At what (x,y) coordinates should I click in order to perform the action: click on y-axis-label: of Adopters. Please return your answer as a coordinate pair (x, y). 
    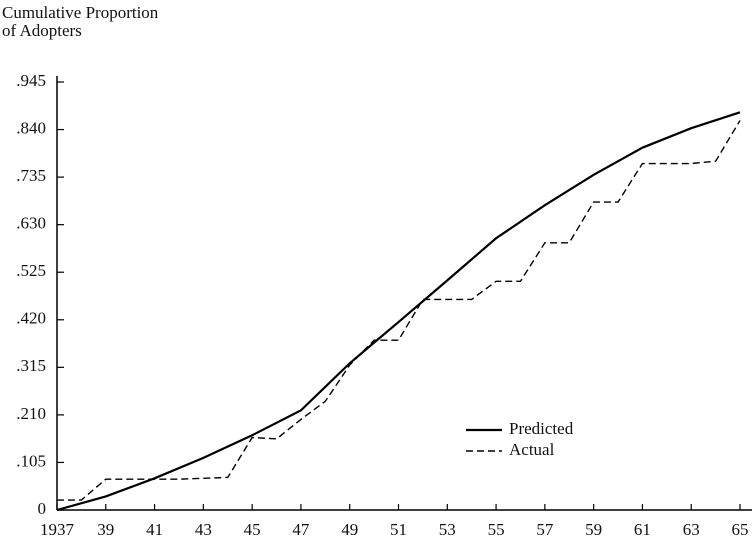
    Looking at the image, I should click on (42, 30).